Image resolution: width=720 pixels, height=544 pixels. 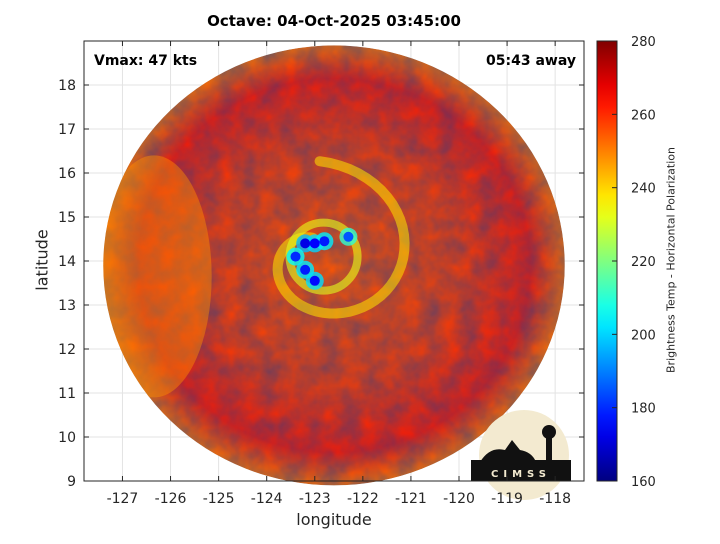 I want to click on logo-ground, so click(x=521, y=470).